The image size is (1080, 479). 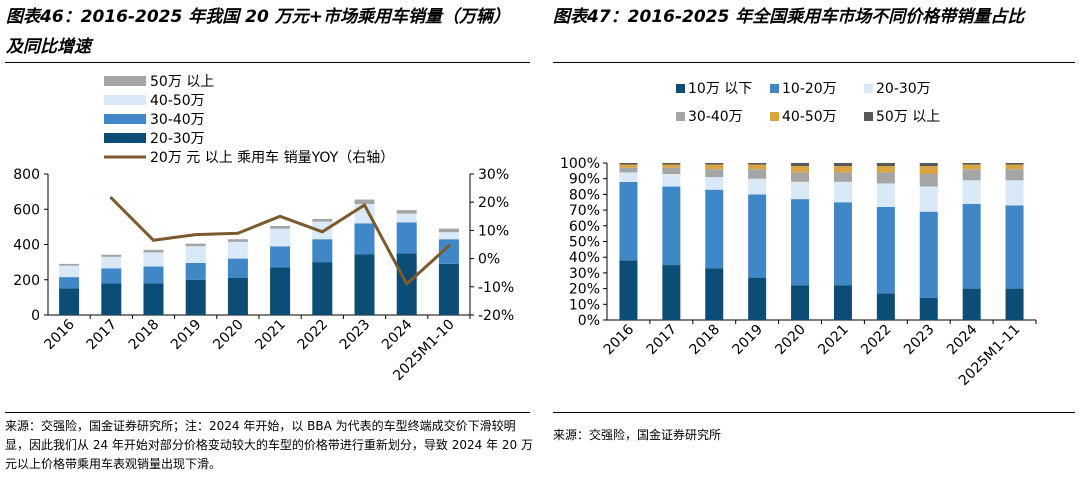 I want to click on y2-tick-label: 0%, so click(x=489, y=260).